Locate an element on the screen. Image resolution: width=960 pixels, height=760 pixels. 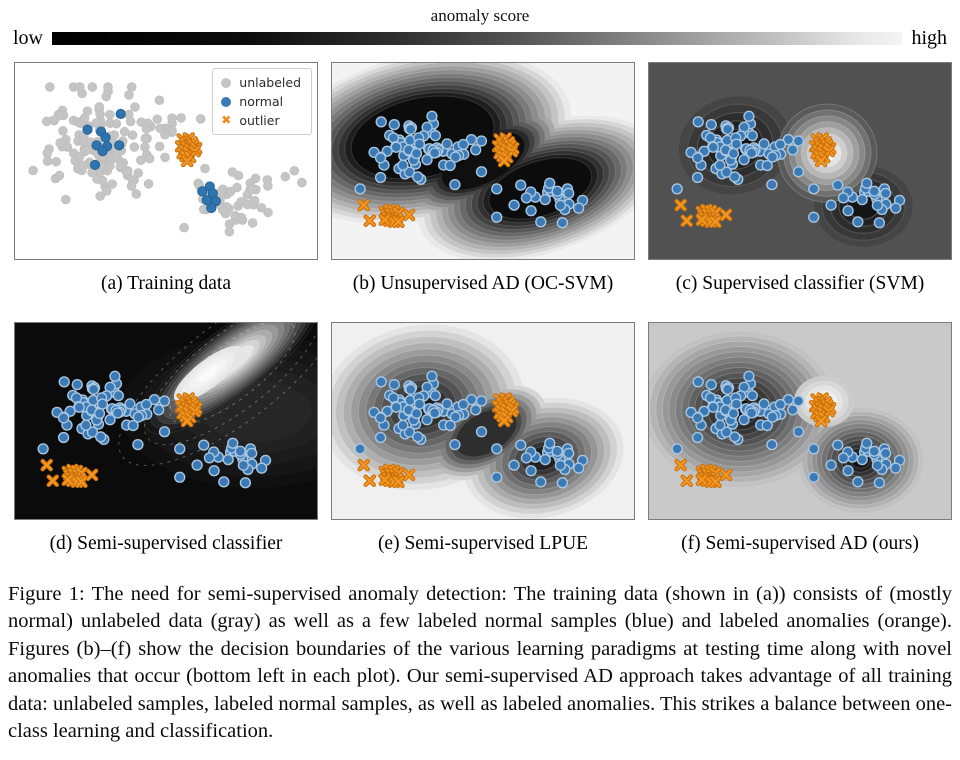
panel-e-plot-area is located at coordinates (483, 421).